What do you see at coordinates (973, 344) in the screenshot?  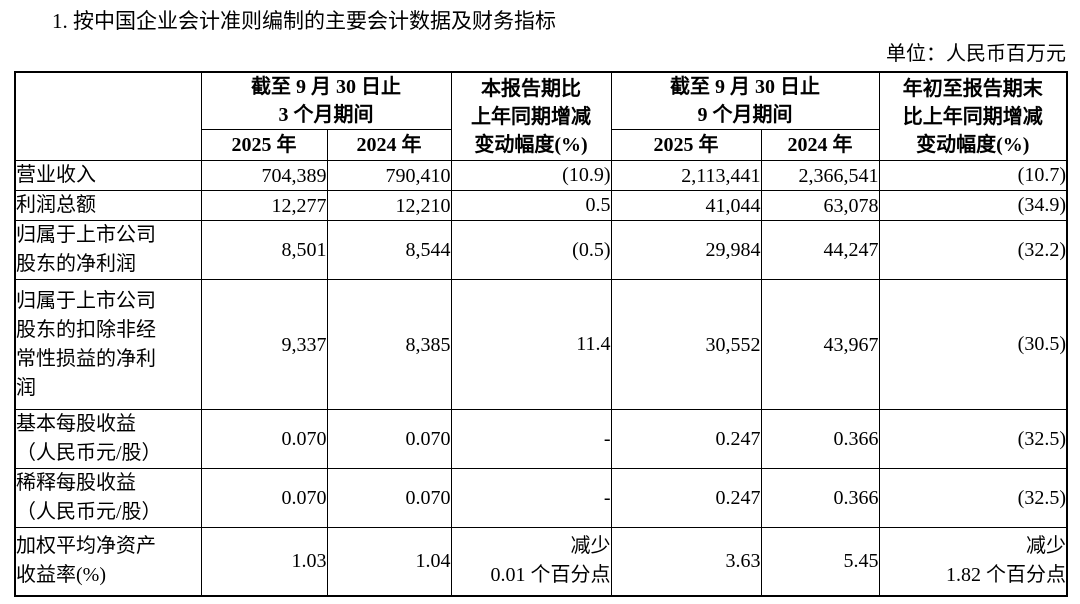 I see `change-ytd: (30.5)` at bounding box center [973, 344].